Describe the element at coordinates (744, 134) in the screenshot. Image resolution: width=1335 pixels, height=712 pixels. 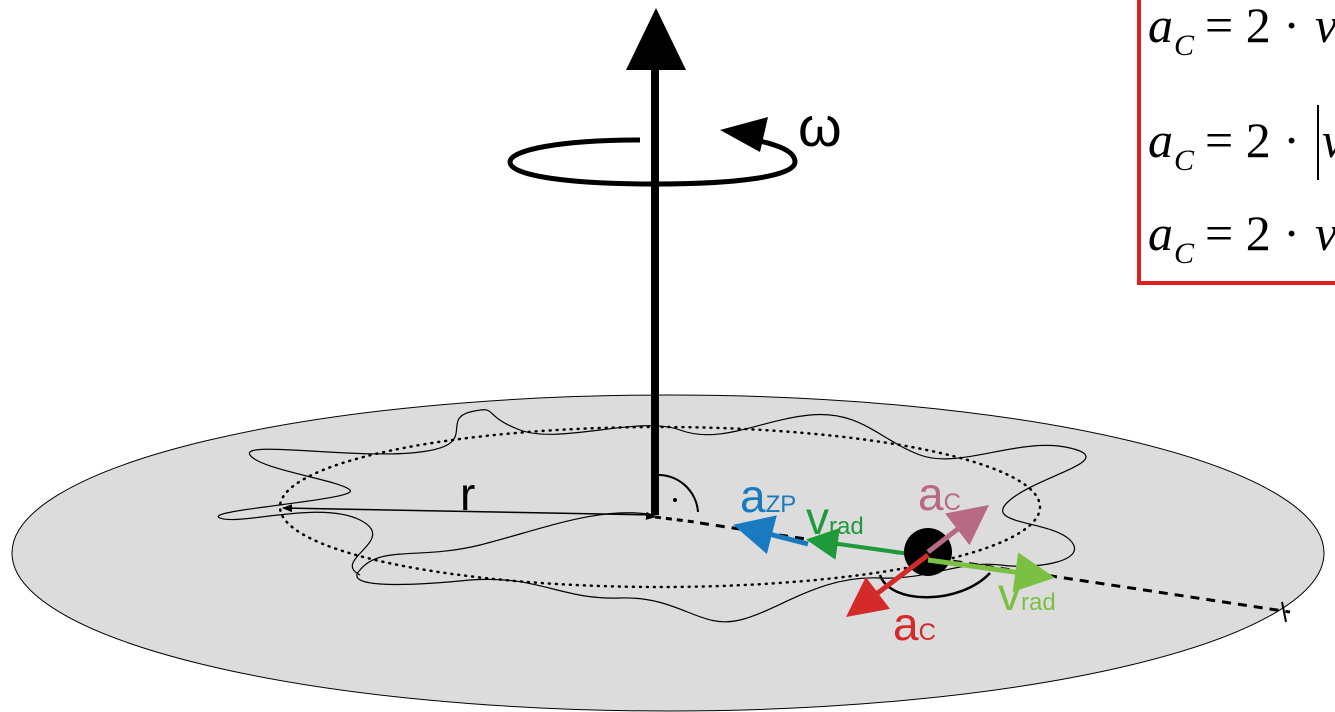
I see `rotation-arrowhead` at that location.